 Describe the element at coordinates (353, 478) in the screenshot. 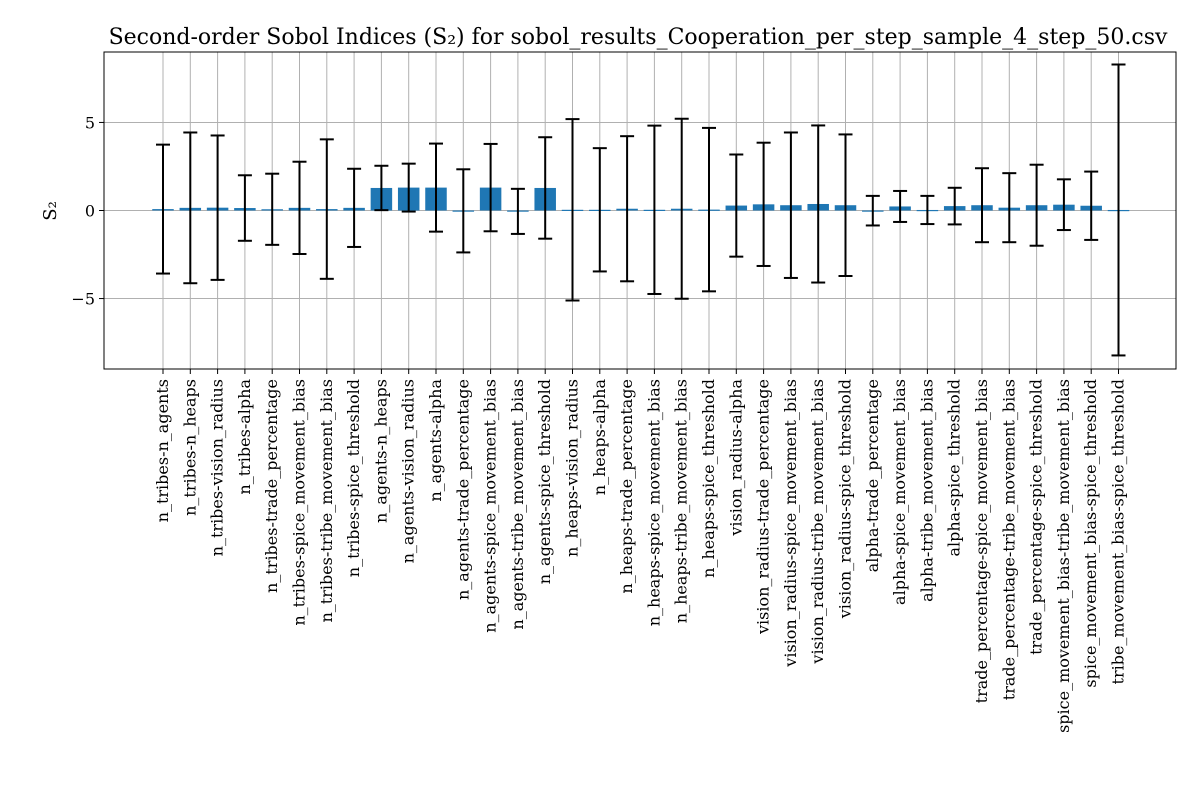

I see `x-tick-label: n_tribes-spice_threshold` at that location.